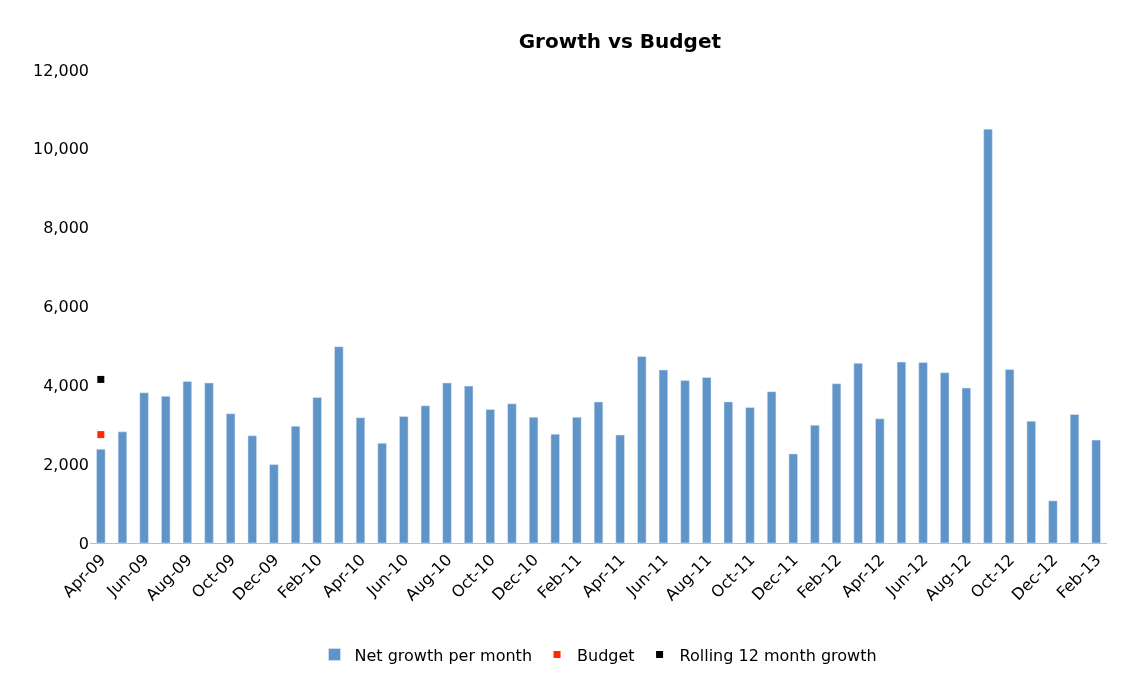 The image size is (1127, 684). I want to click on y-tick-label: 0, so click(83, 543).